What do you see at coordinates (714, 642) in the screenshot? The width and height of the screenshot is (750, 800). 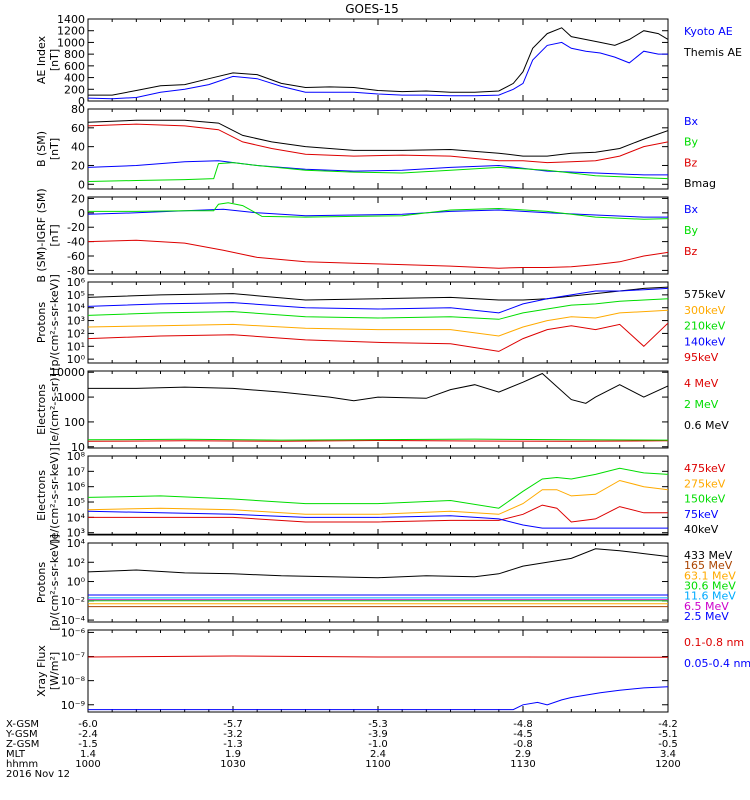 I see `legend-entry: 0.1-0.8 nm` at bounding box center [714, 642].